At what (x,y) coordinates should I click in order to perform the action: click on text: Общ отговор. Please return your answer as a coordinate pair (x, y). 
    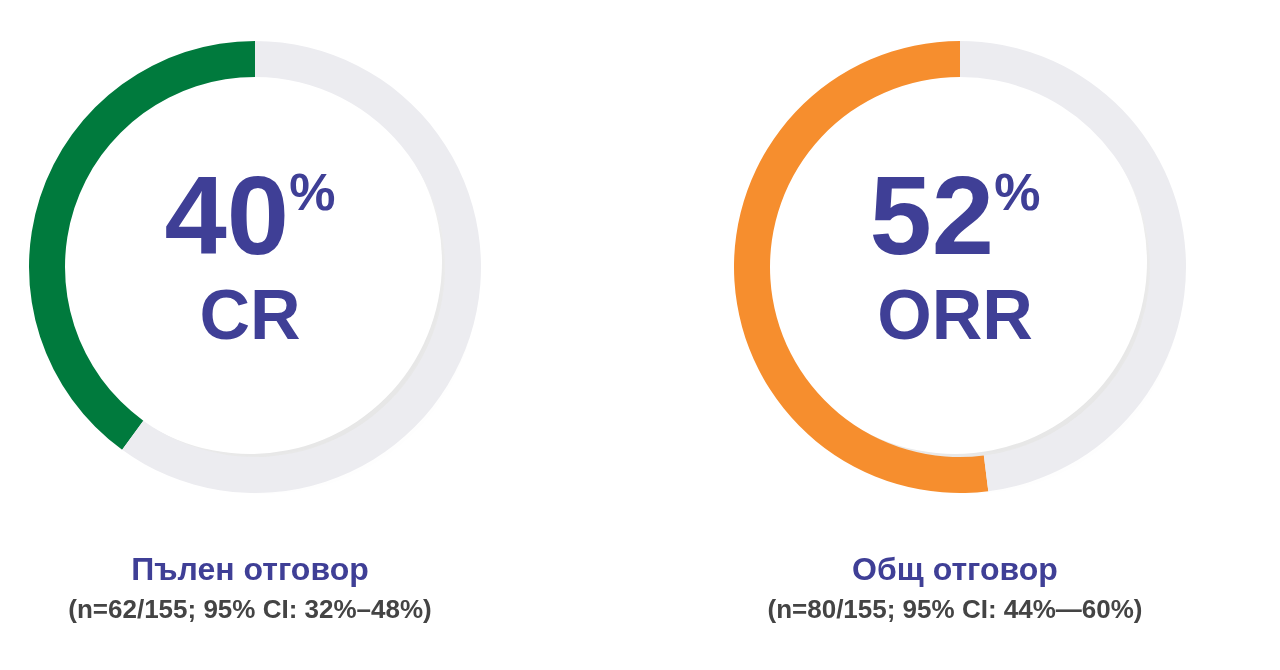
    Looking at the image, I should click on (955, 569).